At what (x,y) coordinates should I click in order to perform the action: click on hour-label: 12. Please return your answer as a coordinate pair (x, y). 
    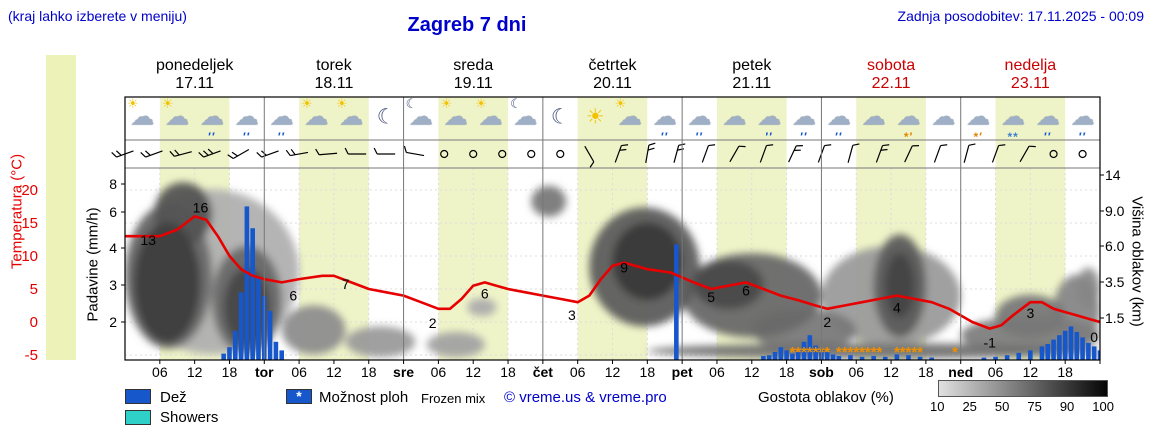
    Looking at the image, I should click on (613, 372).